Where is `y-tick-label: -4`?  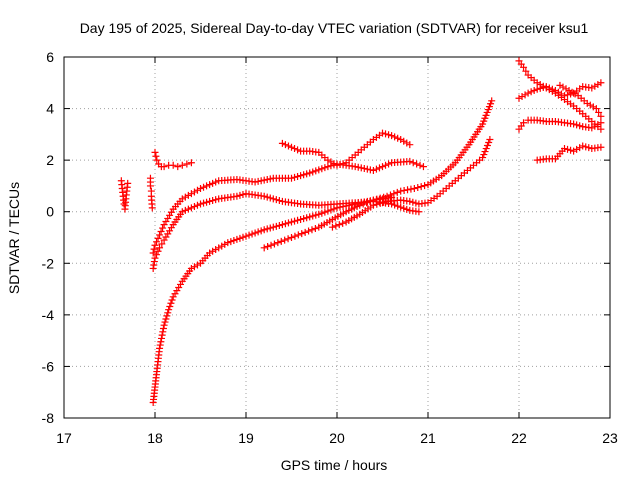 y-tick-label: -4 is located at coordinates (48, 315).